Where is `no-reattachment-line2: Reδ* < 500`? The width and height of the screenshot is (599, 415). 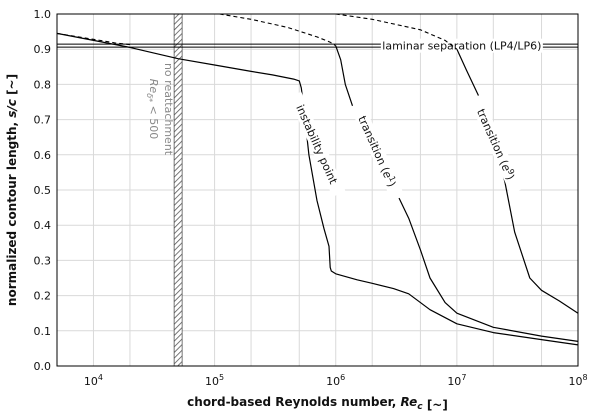 no-reattachment-line2: Reδ* < 500 is located at coordinates (152, 109).